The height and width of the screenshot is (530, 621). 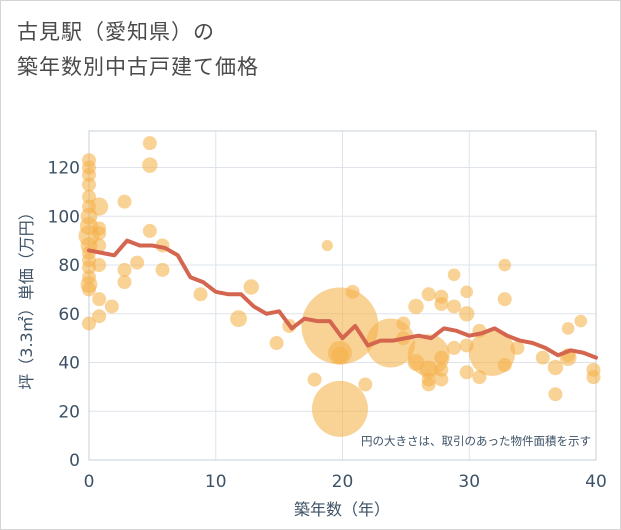 What do you see at coordinates (69, 364) in the screenshot?
I see `y-tick-label: 40` at bounding box center [69, 364].